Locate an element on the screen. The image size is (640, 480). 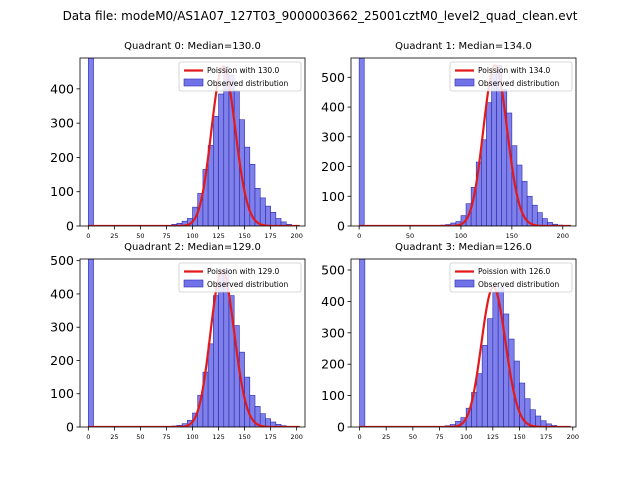
legend: Poission with 126.0 Observed distribution is located at coordinates (511, 277).